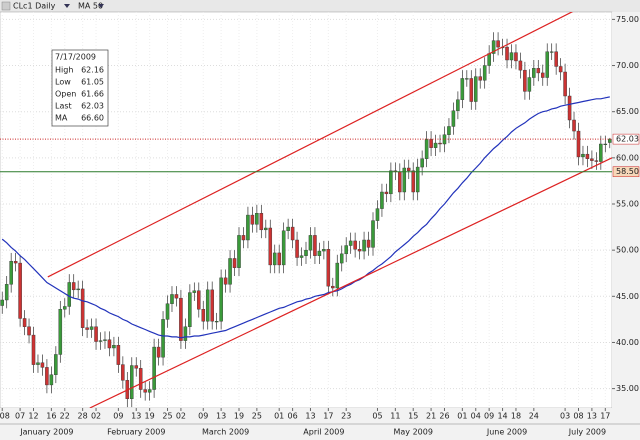 The image size is (640, 440). I want to click on x-tick-label: 07, so click(20, 416).